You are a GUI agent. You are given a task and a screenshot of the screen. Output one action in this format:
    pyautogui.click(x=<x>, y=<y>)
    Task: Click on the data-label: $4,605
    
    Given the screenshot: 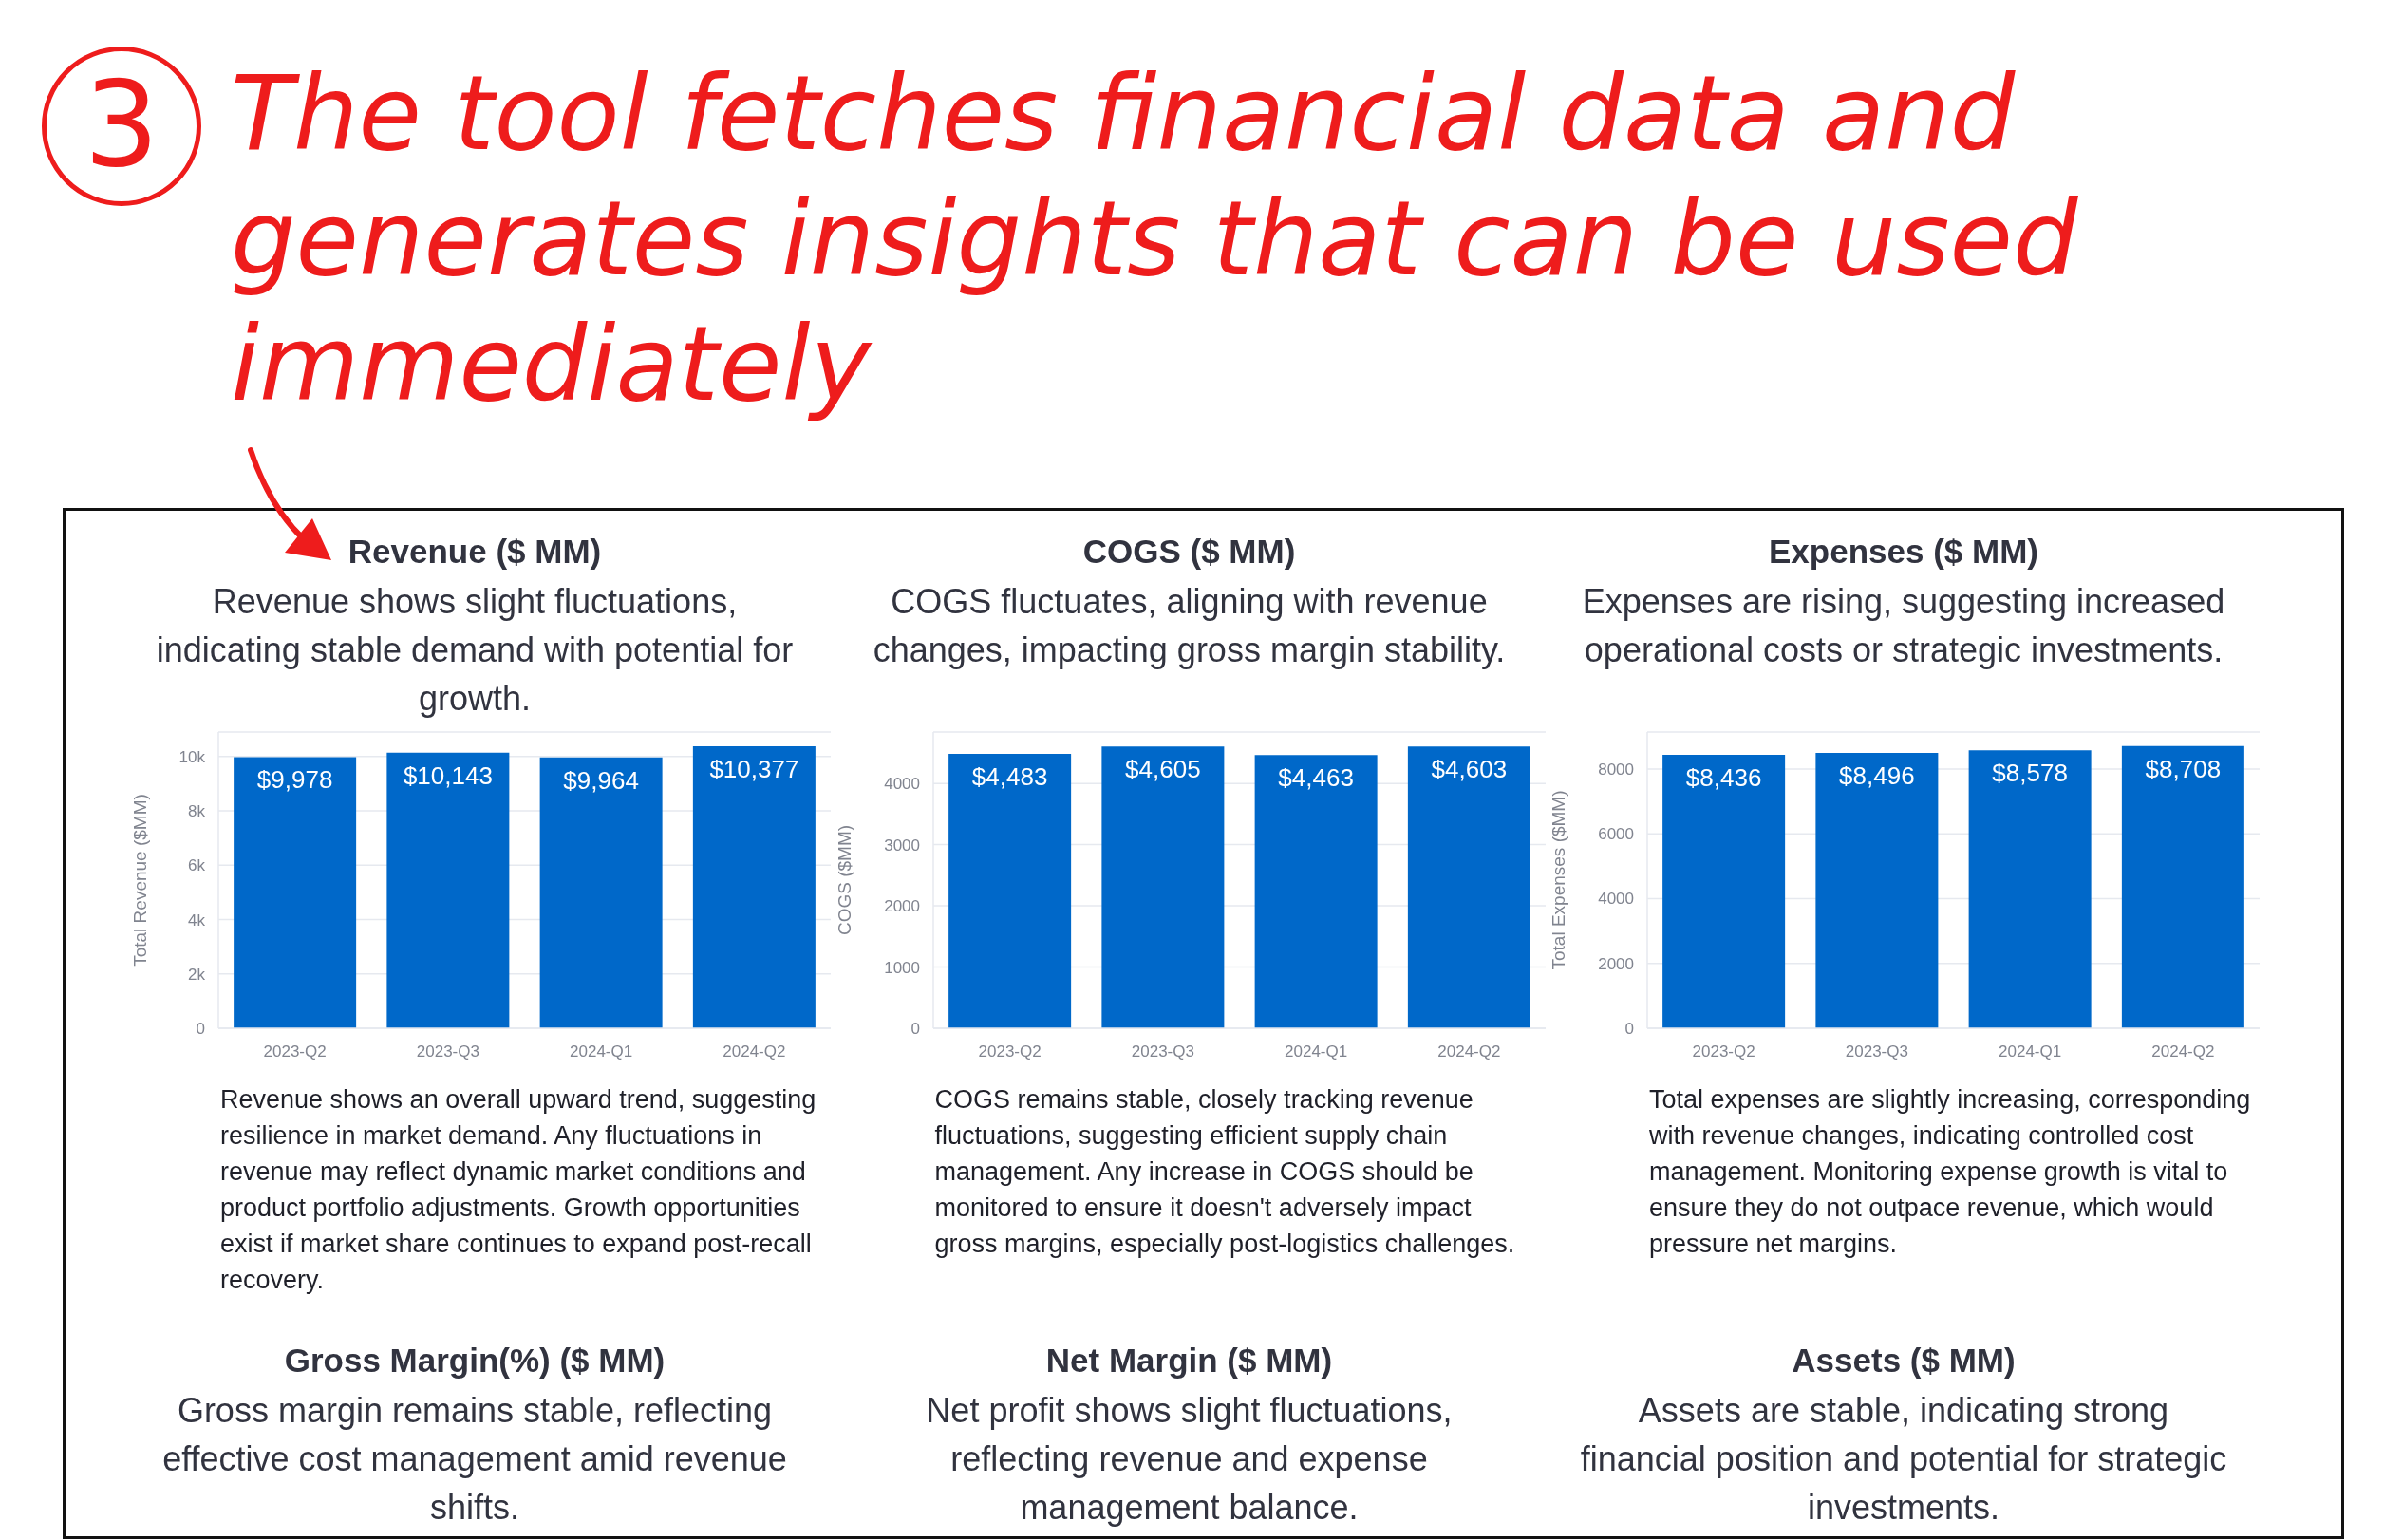 What is the action you would take?
    pyautogui.click(x=1162, y=770)
    